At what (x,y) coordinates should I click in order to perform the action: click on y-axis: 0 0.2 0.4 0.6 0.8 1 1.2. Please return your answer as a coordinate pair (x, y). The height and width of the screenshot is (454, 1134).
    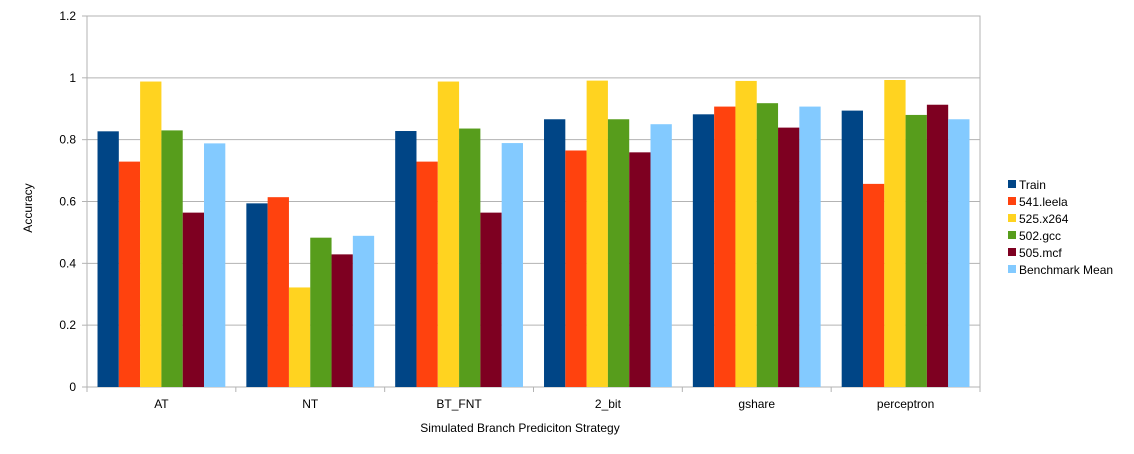
    Looking at the image, I should click on (73, 201).